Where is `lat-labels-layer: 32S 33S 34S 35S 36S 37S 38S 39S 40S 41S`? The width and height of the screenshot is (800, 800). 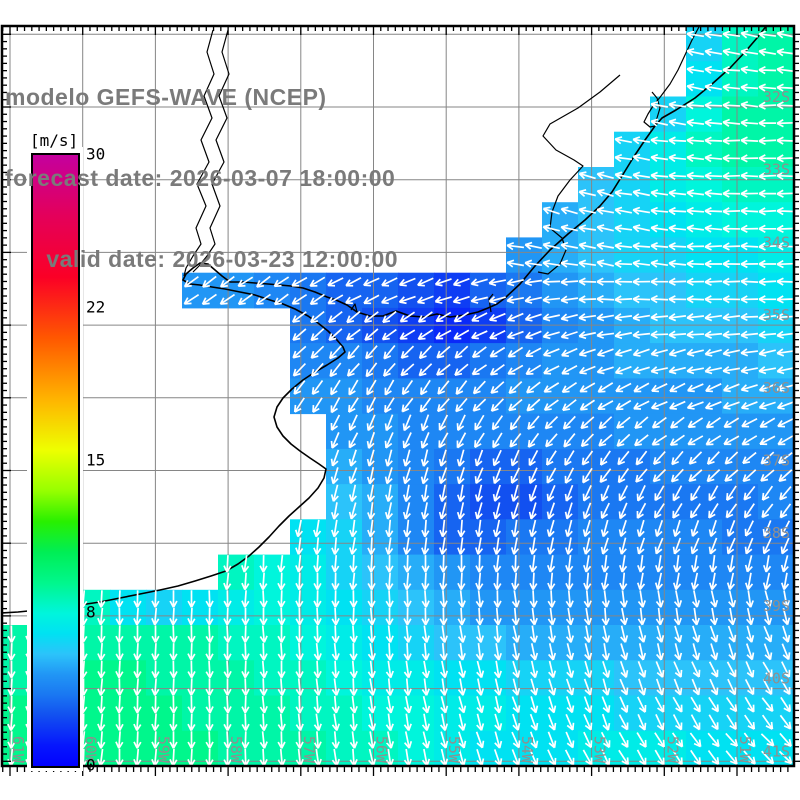 lat-labels-layer: 32S 33S 34S 35S 36S 37S 38S 39S 40S 41S is located at coordinates (776, 424).